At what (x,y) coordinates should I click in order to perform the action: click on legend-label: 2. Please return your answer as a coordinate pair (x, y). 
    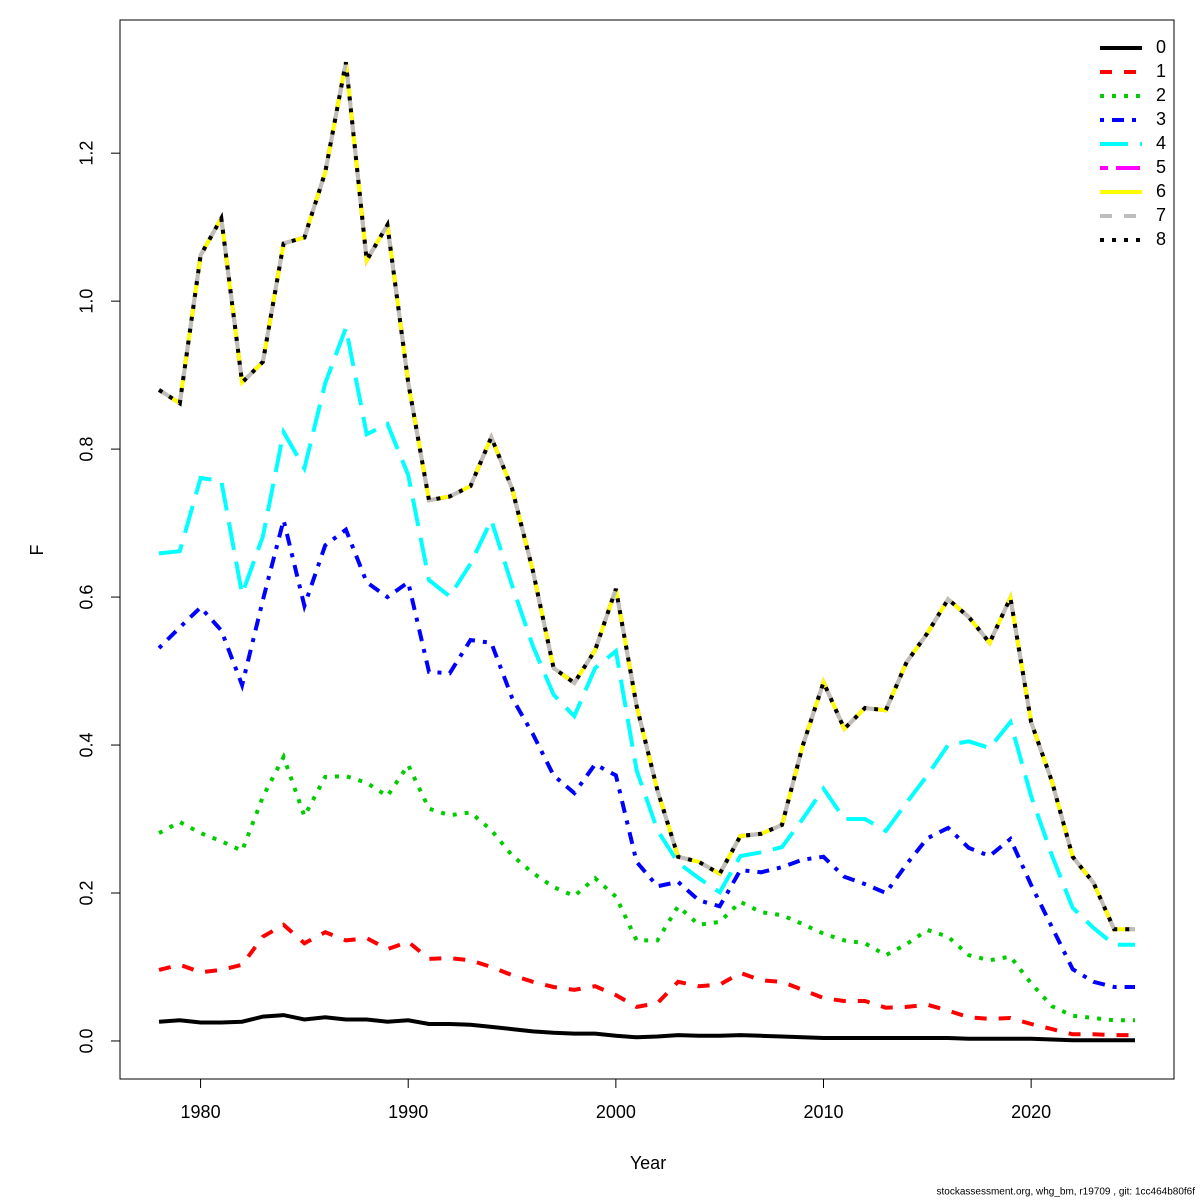
    Looking at the image, I should click on (1161, 95).